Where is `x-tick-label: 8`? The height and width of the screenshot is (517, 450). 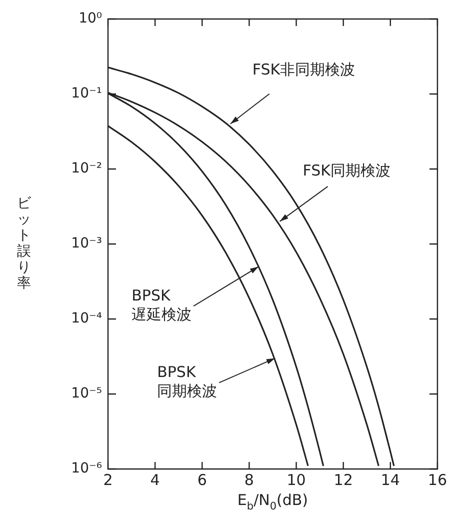 x-tick-label: 8 is located at coordinates (249, 479).